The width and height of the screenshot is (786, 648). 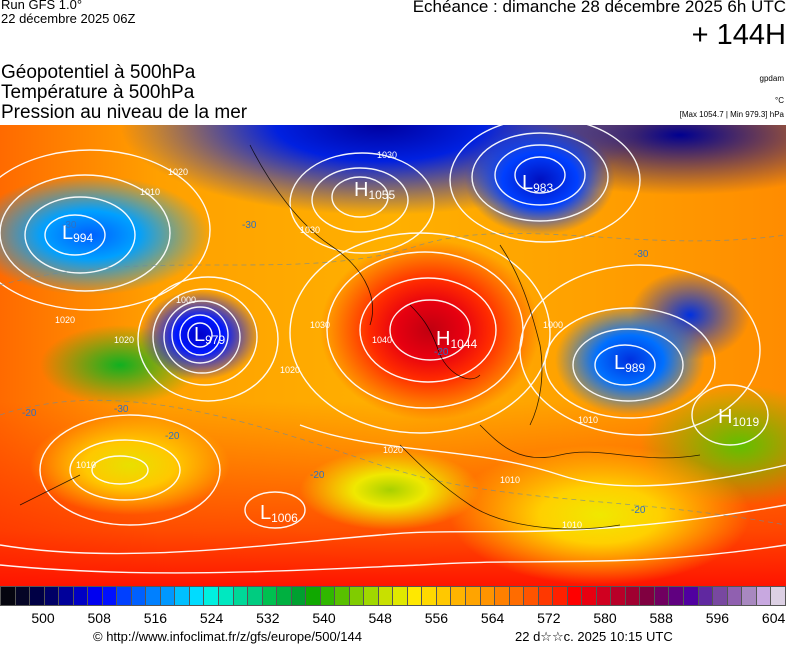 I want to click on lead-time: + 144H, so click(x=738, y=35).